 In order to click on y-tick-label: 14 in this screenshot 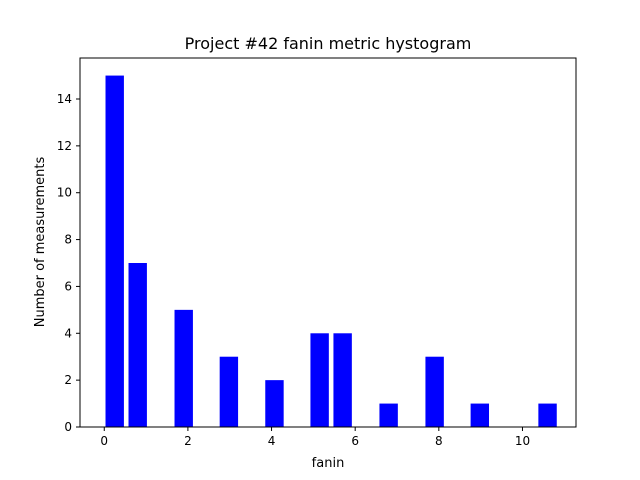, I will do `click(64, 99)`.